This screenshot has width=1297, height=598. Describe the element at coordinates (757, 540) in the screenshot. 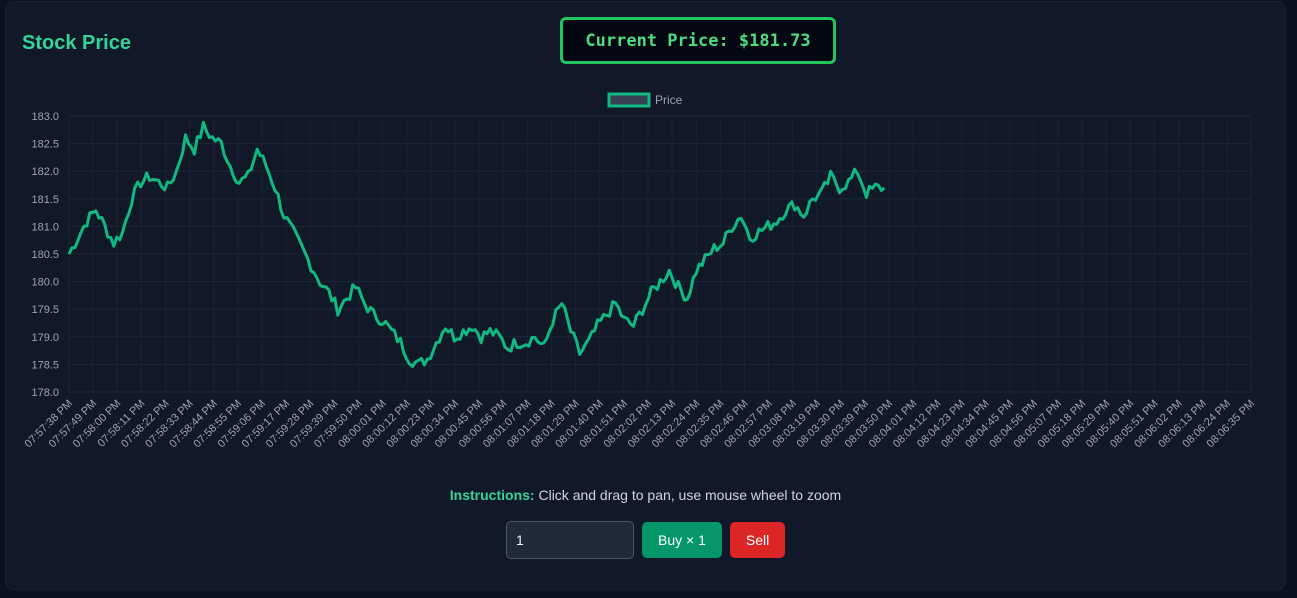

I see `sell-button: Sell` at that location.